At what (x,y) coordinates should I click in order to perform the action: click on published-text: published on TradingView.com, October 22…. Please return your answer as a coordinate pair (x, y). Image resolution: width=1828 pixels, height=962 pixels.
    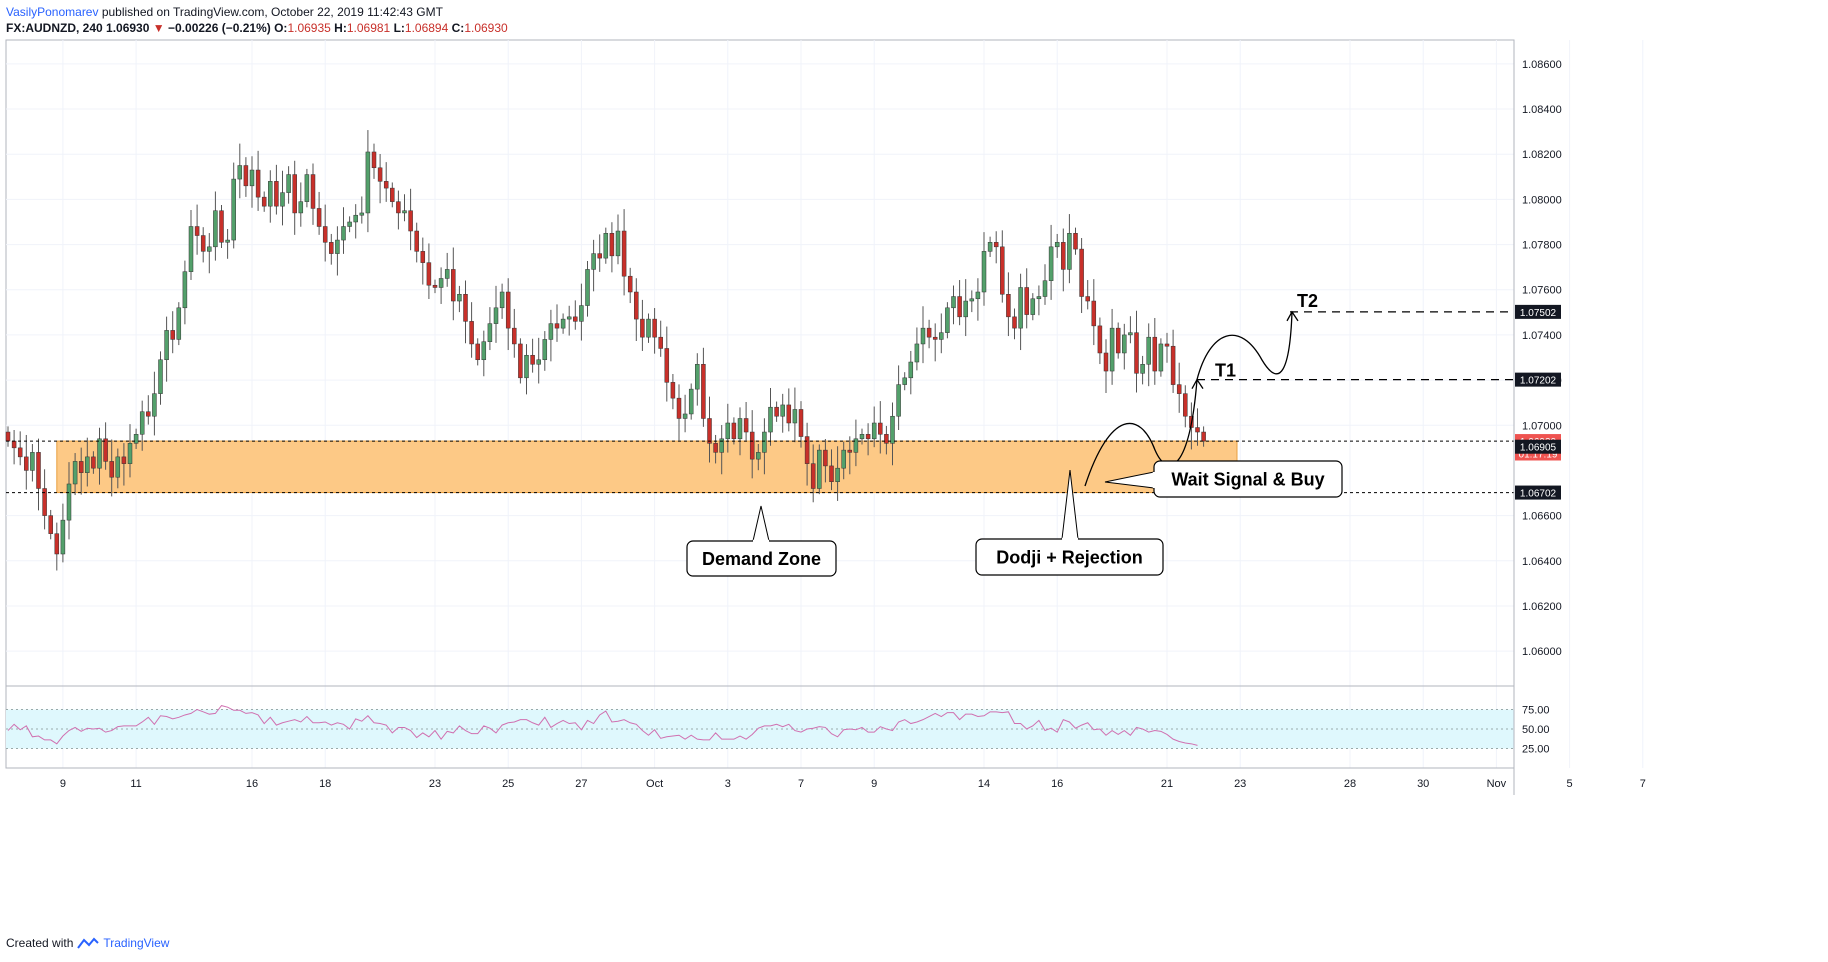
    Looking at the image, I should click on (272, 12).